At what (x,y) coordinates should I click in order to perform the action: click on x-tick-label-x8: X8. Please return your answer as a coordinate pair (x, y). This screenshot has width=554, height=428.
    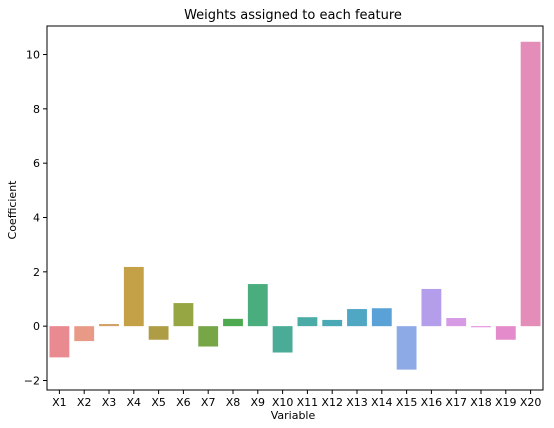
    Looking at the image, I should click on (233, 402).